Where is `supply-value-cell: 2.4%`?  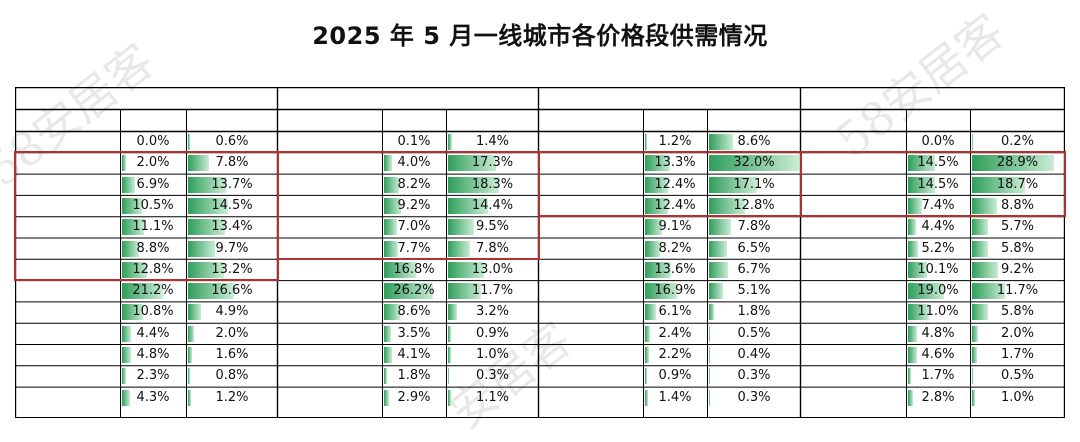
supply-value-cell: 2.4% is located at coordinates (675, 333).